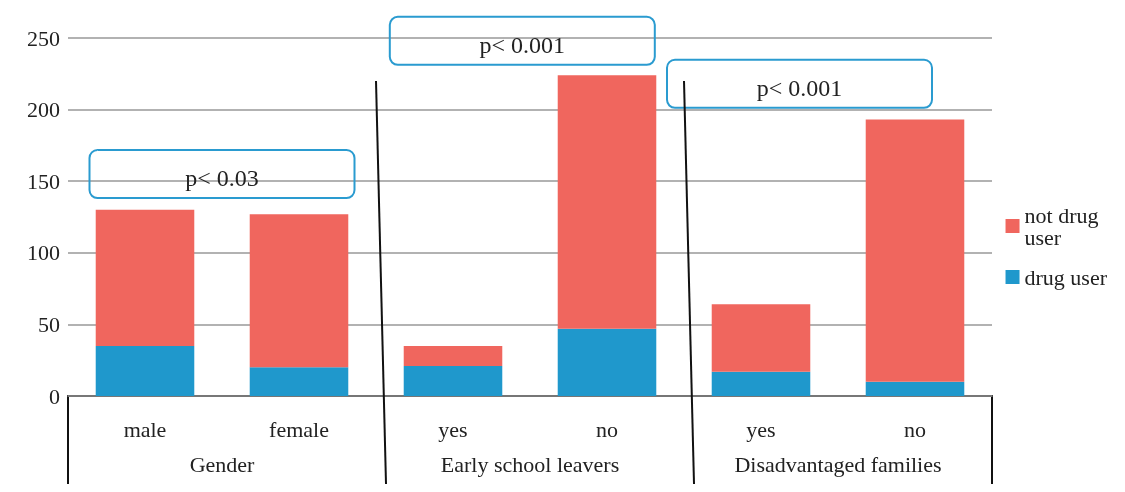 The height and width of the screenshot is (492, 1125). What do you see at coordinates (1066, 277) in the screenshot?
I see `legend-label: drug user` at bounding box center [1066, 277].